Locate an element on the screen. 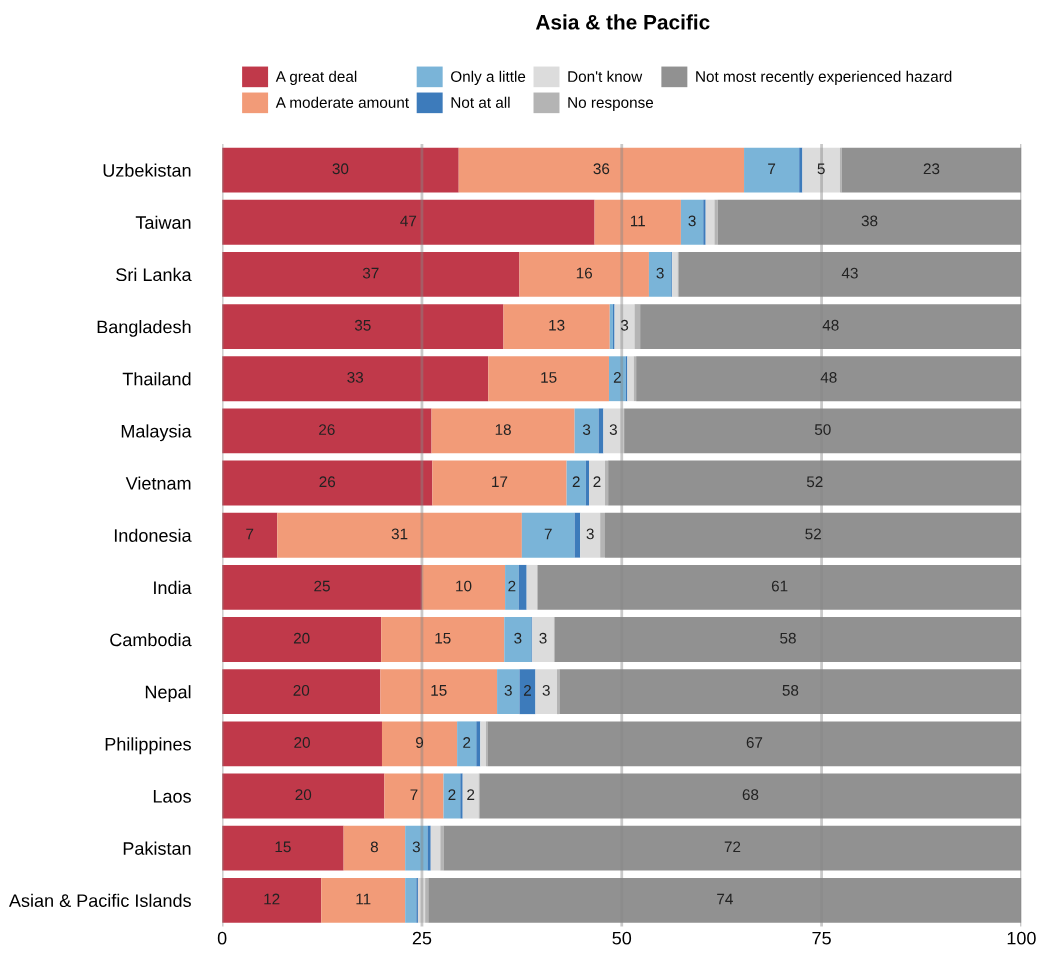 The image size is (1038, 960). data-label: 47 is located at coordinates (408, 221).